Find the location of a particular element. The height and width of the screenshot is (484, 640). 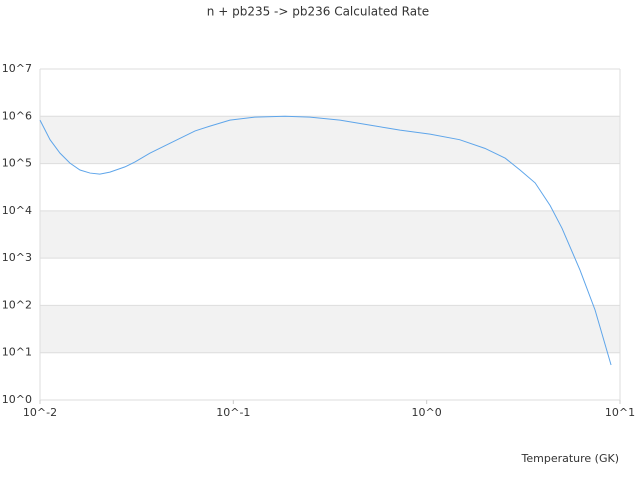

y-tick-label: 10^3 is located at coordinates (17, 257).